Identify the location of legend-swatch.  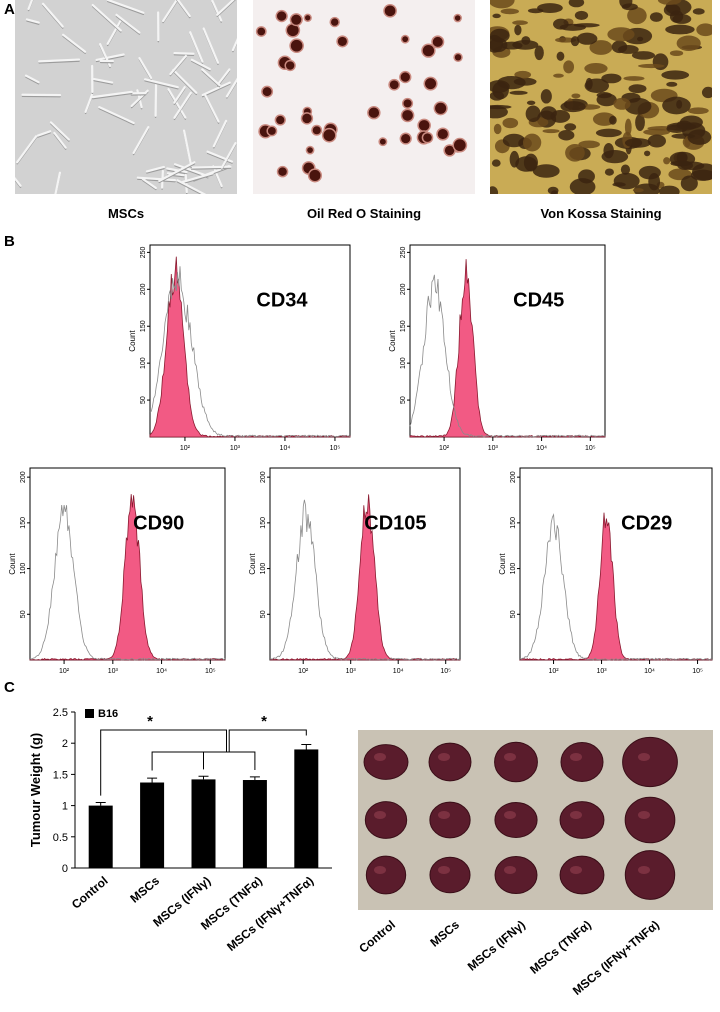
(89, 713).